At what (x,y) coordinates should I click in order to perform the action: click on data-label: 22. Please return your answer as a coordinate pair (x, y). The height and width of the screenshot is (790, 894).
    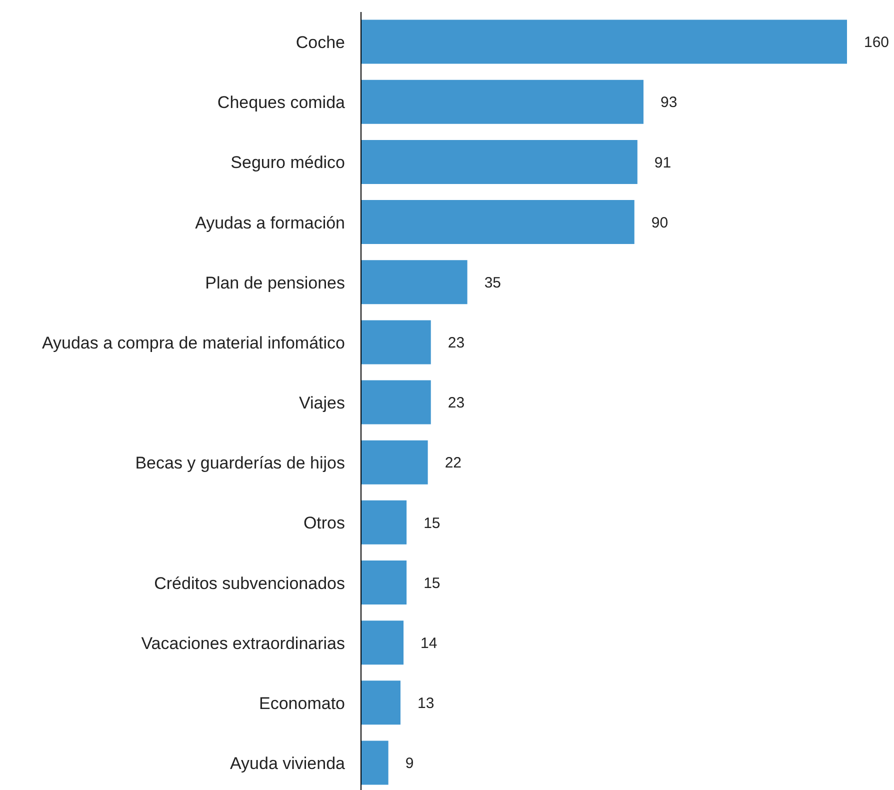
    Looking at the image, I should click on (453, 463).